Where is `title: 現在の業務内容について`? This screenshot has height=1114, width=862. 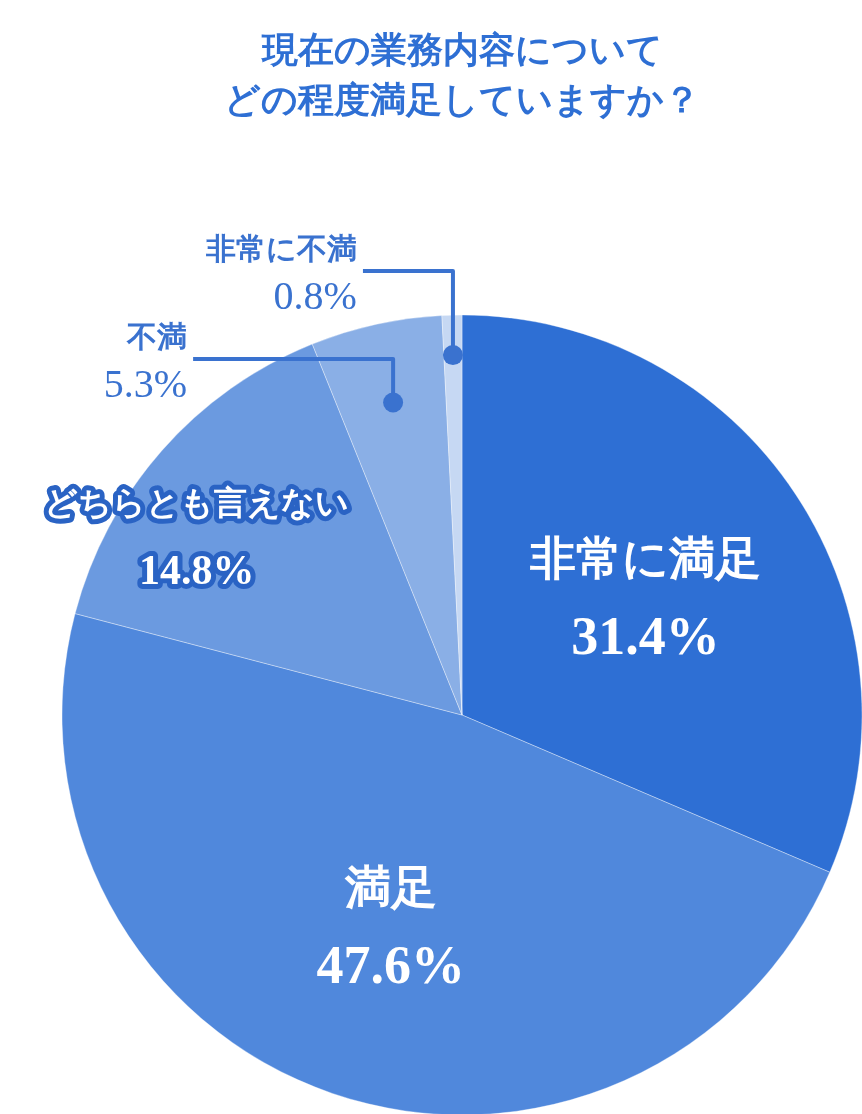 title: 現在の業務内容について is located at coordinates (462, 49).